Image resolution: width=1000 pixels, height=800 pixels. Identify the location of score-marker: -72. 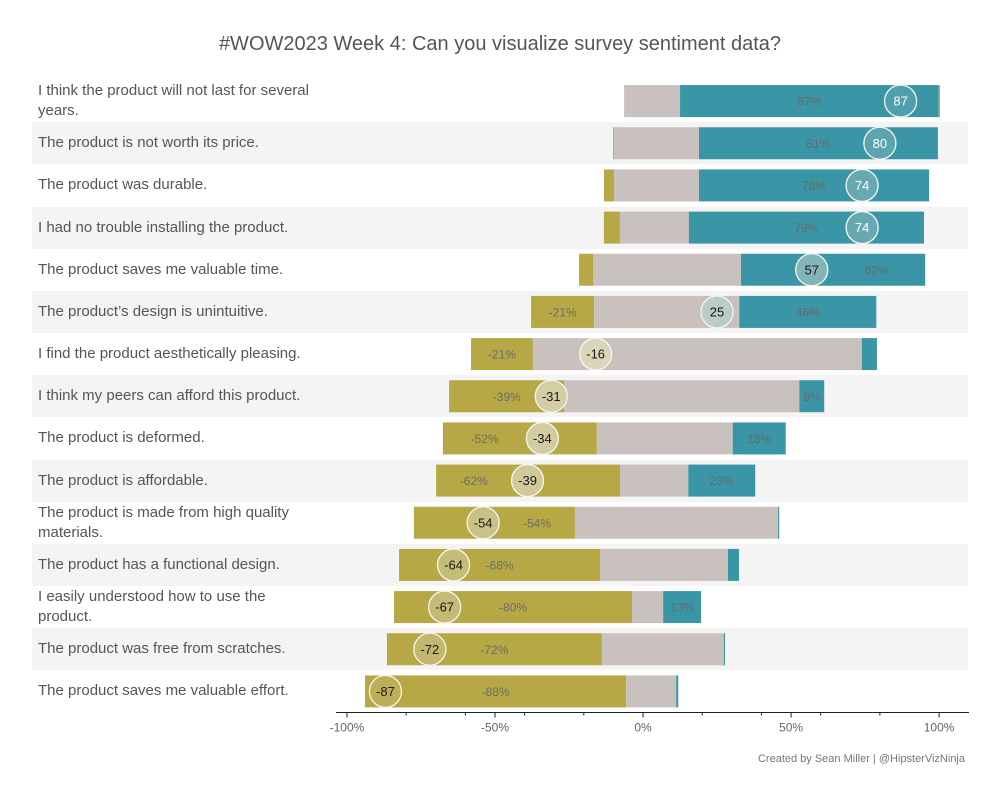
(430, 649).